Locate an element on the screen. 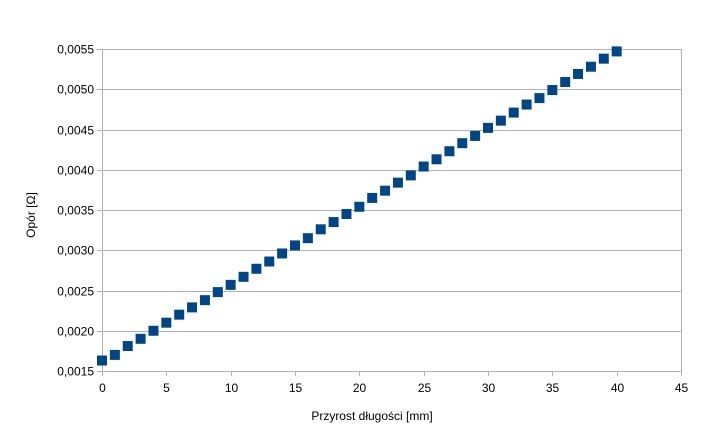 Image resolution: width=717 pixels, height=448 pixels. x-tick-label: 0 is located at coordinates (102, 388).